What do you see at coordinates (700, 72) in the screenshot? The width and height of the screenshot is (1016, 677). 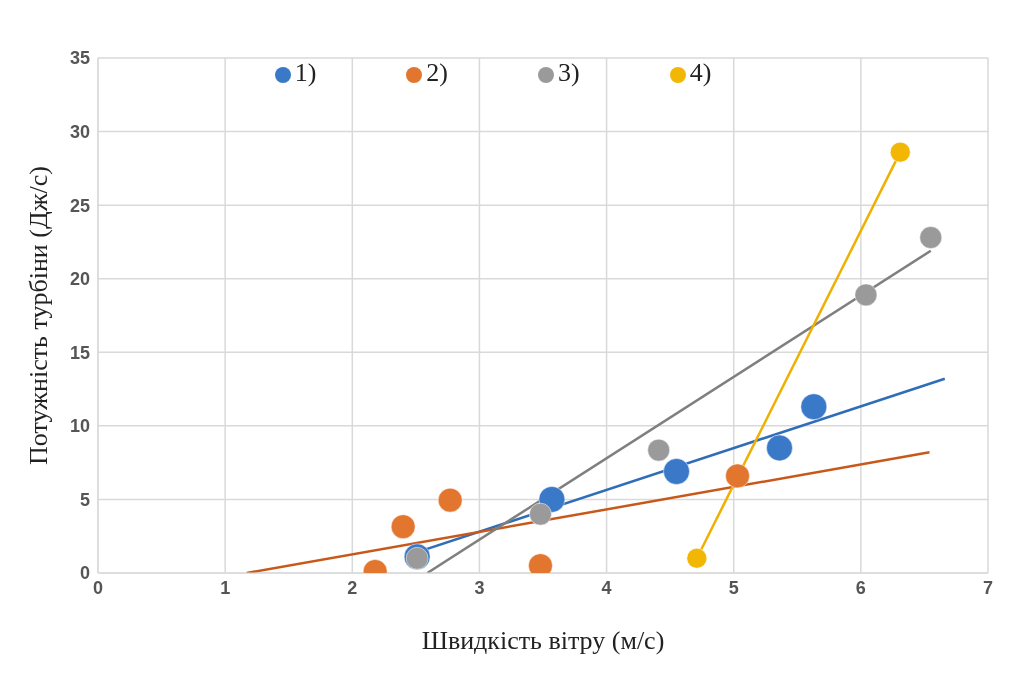 I see `legend-label: 4)` at bounding box center [700, 72].